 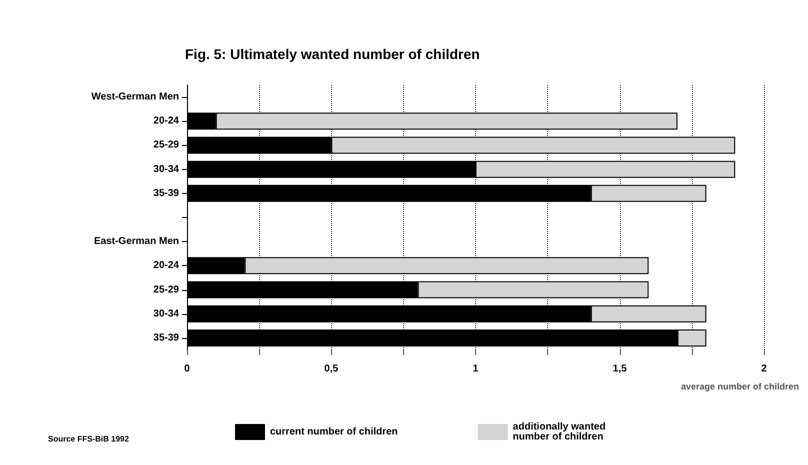 What do you see at coordinates (764, 369) in the screenshot?
I see `x-tick-label: 2` at bounding box center [764, 369].